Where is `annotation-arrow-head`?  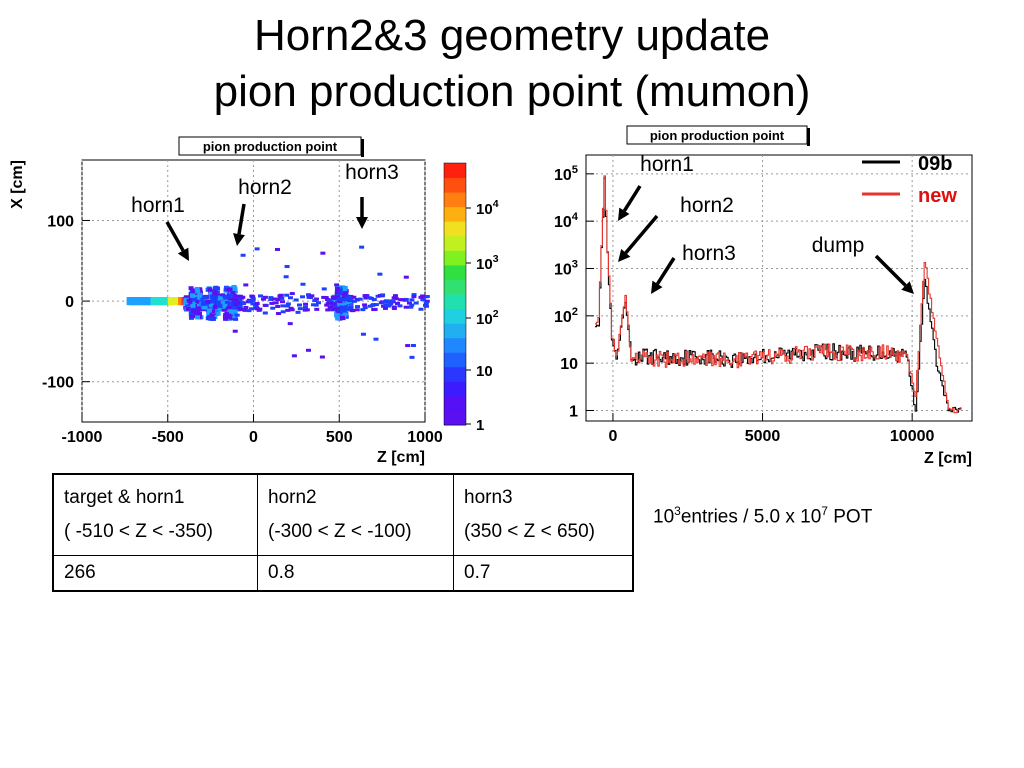
annotation-arrow-head is located at coordinates (907, 287).